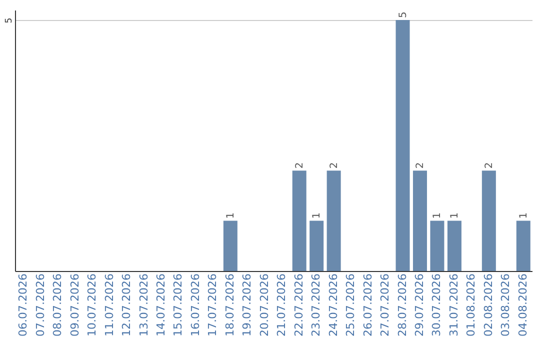 The width and height of the screenshot is (540, 340). I want to click on x-tick-label: 14.07.2026, so click(161, 305).